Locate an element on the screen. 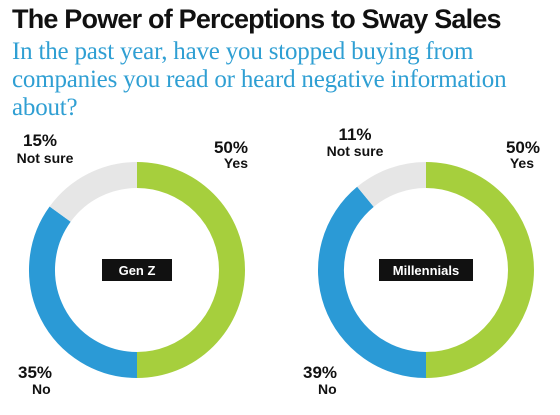 This screenshot has height=415, width=560. value-label-not-sure: 11% is located at coordinates (354, 134).